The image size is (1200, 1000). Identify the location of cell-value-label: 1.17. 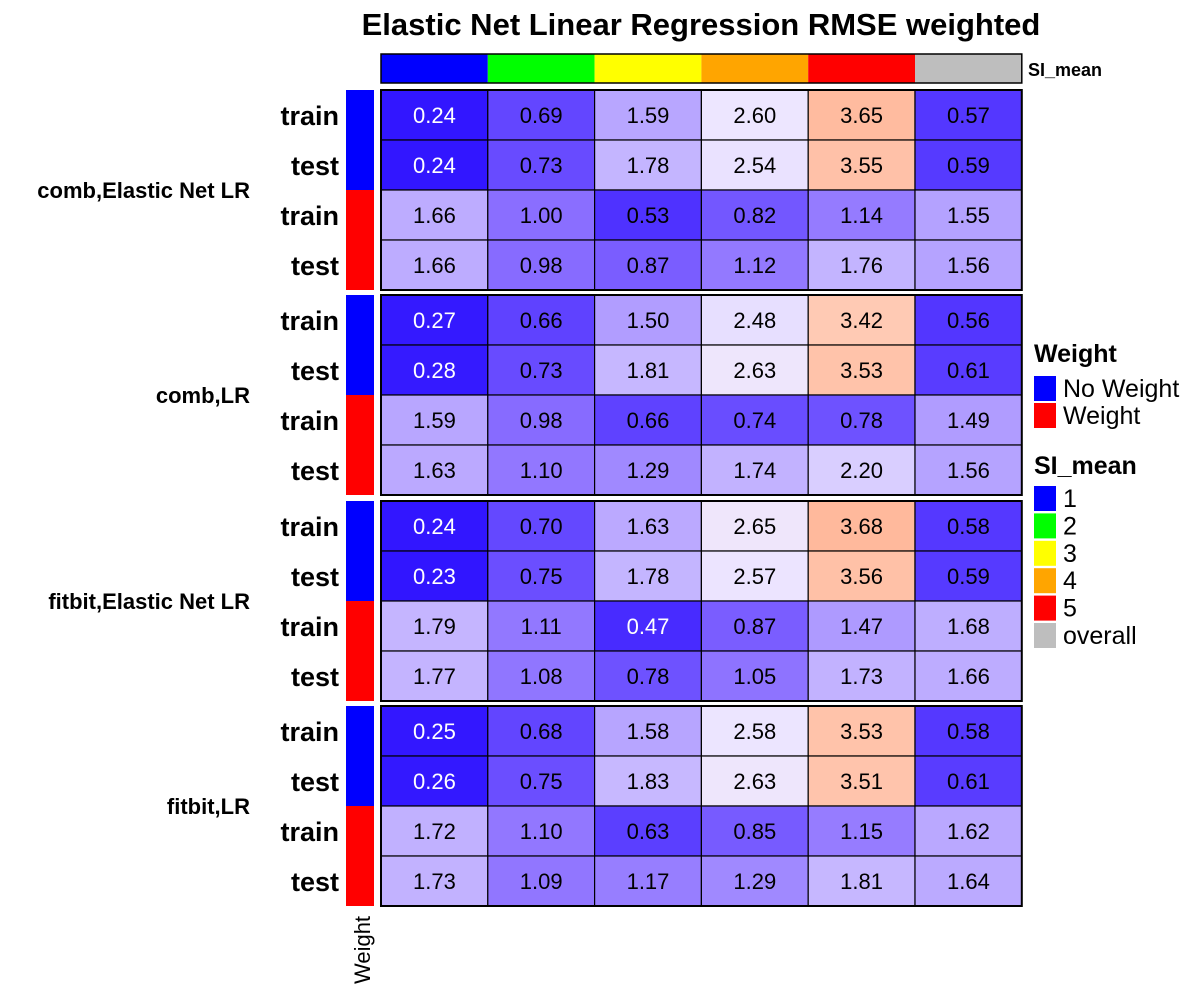
(648, 881).